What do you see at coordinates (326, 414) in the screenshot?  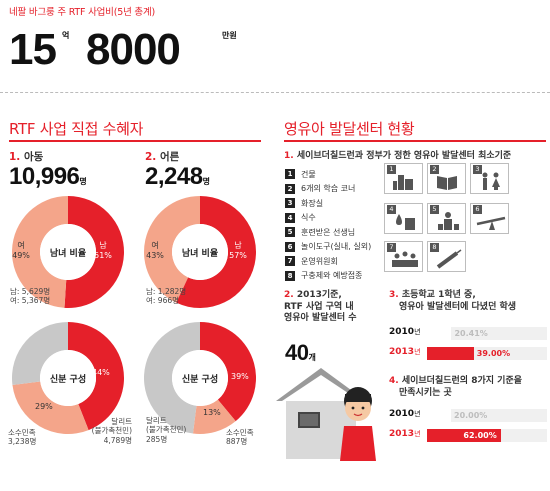 I see `house-child-illustration` at bounding box center [326, 414].